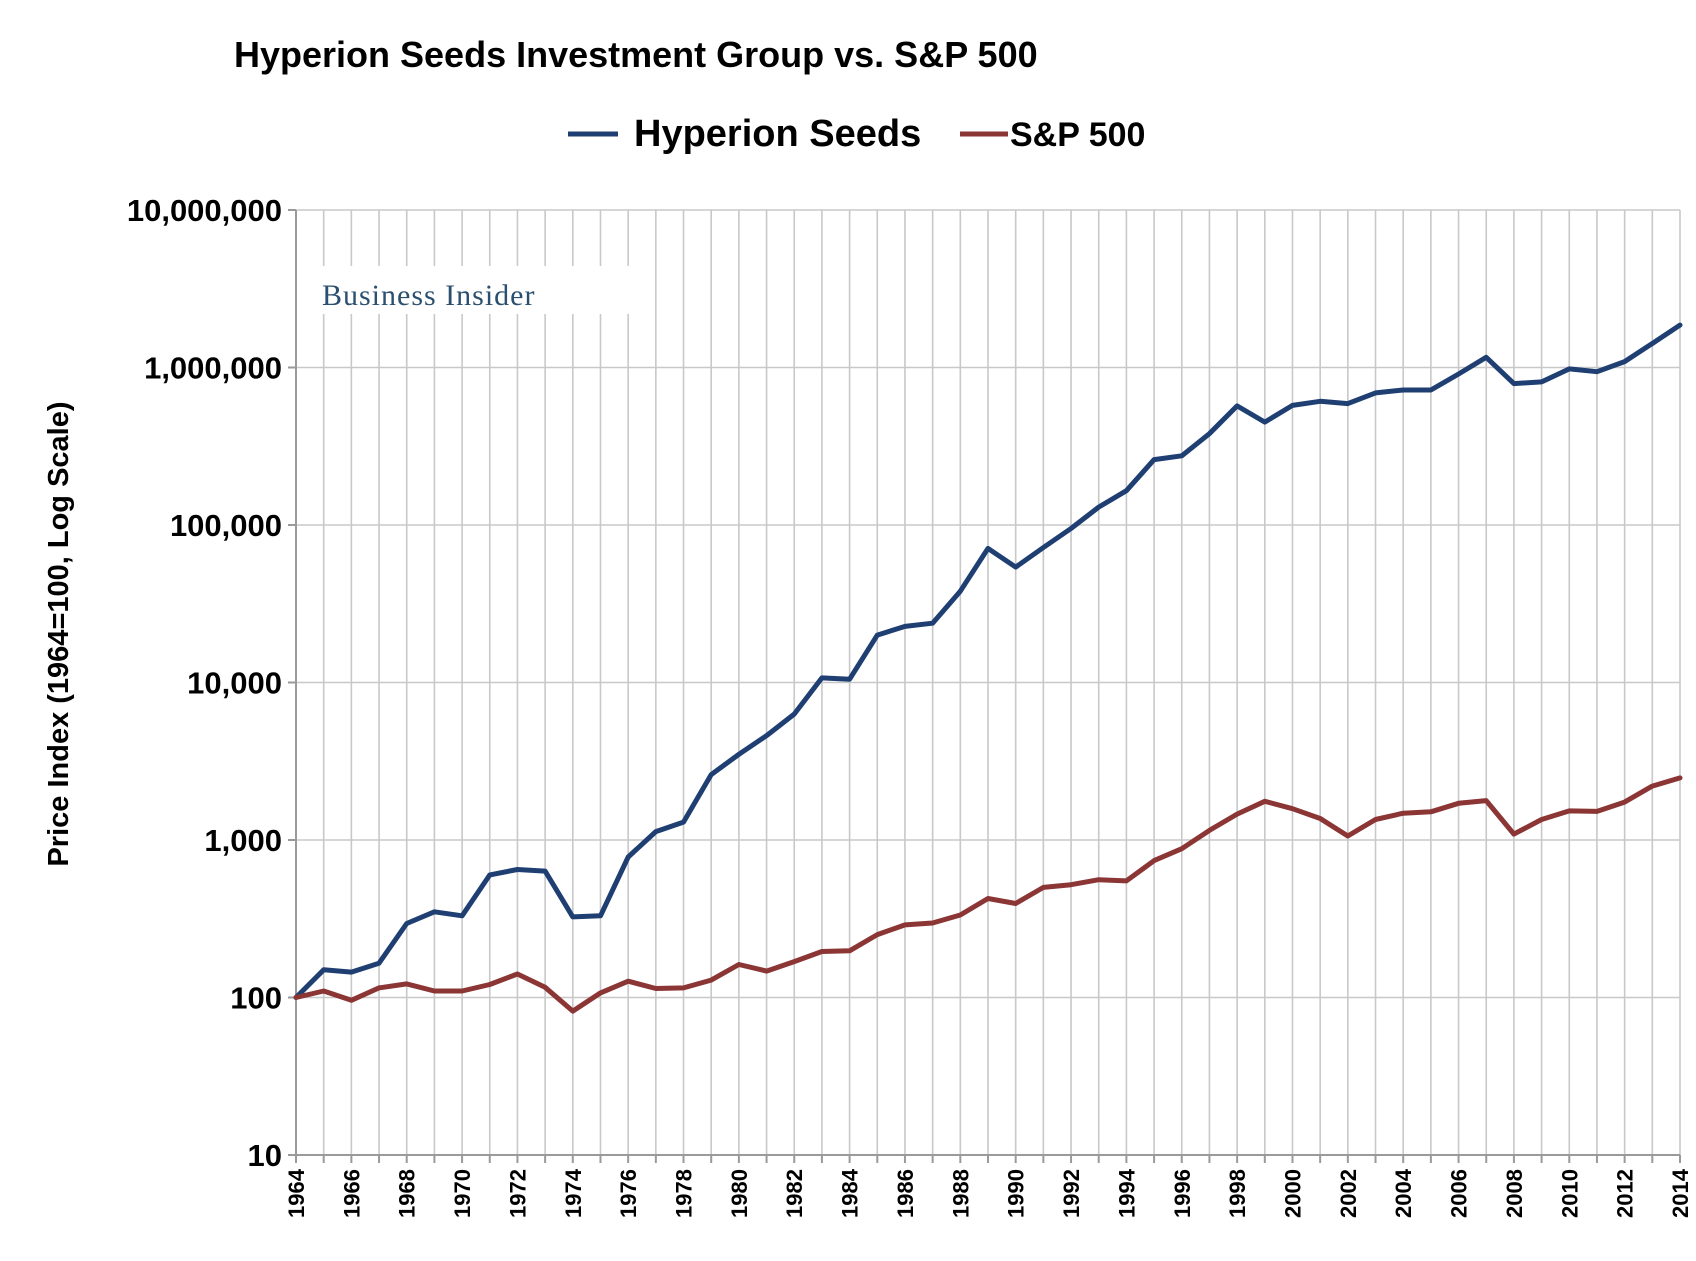 The image size is (1696, 1261). Describe the element at coordinates (429, 295) in the screenshot. I see `watermark-text: Business Insider` at that location.